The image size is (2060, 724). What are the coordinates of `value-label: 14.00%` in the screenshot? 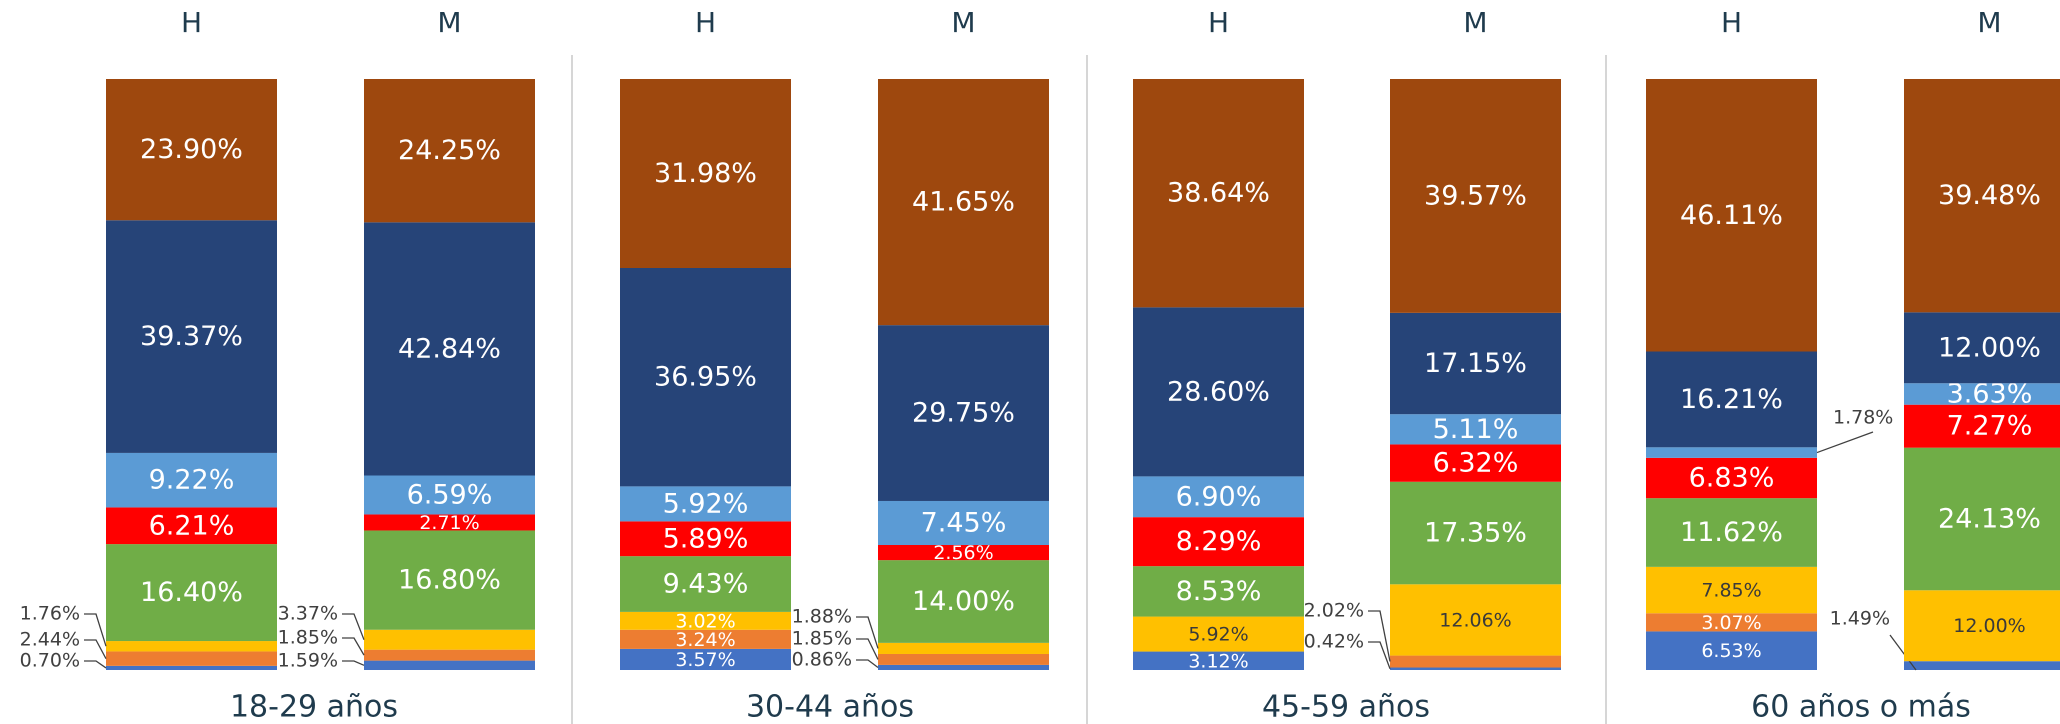 It's located at (963, 601).